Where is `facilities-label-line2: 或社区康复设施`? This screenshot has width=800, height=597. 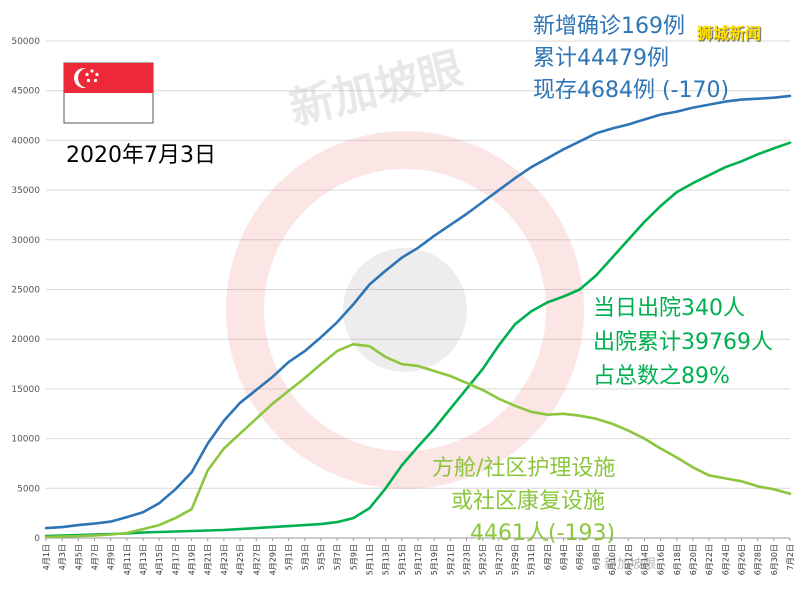 facilities-label-line2: 或社区康复设施 is located at coordinates (528, 501).